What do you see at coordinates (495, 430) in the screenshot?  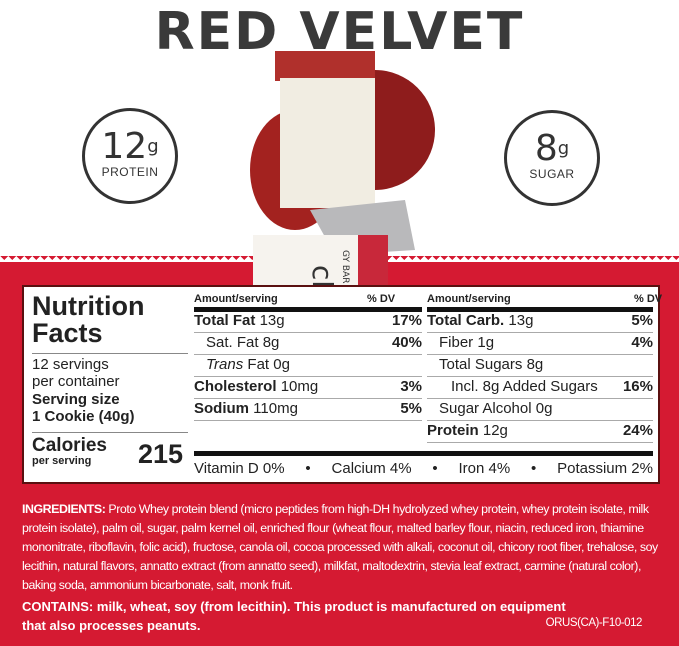 I see `nutrient-amount: 12g` at bounding box center [495, 430].